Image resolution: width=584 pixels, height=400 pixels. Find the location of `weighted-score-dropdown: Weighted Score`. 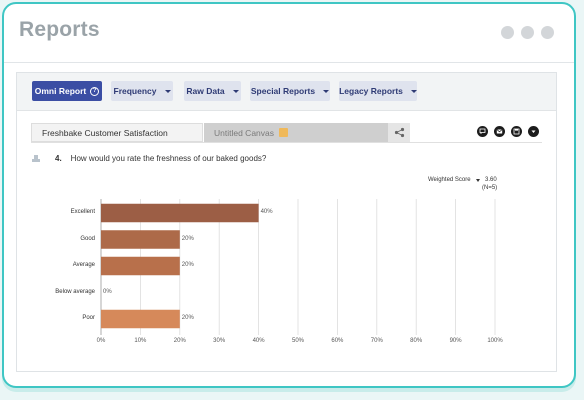

weighted-score-dropdown: Weighted Score is located at coordinates (454, 180).